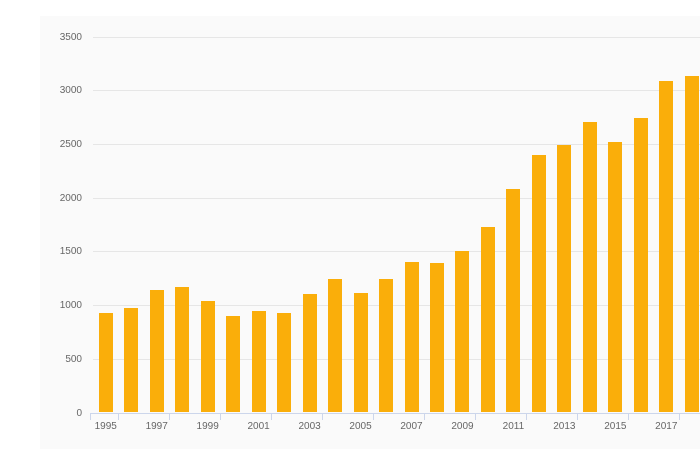  I want to click on bar-2012, so click(538, 283).